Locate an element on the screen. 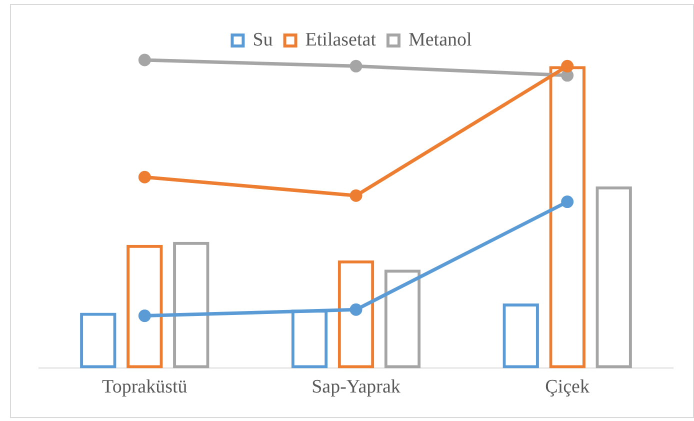 The width and height of the screenshot is (694, 421). legend-label: Su is located at coordinates (263, 39).